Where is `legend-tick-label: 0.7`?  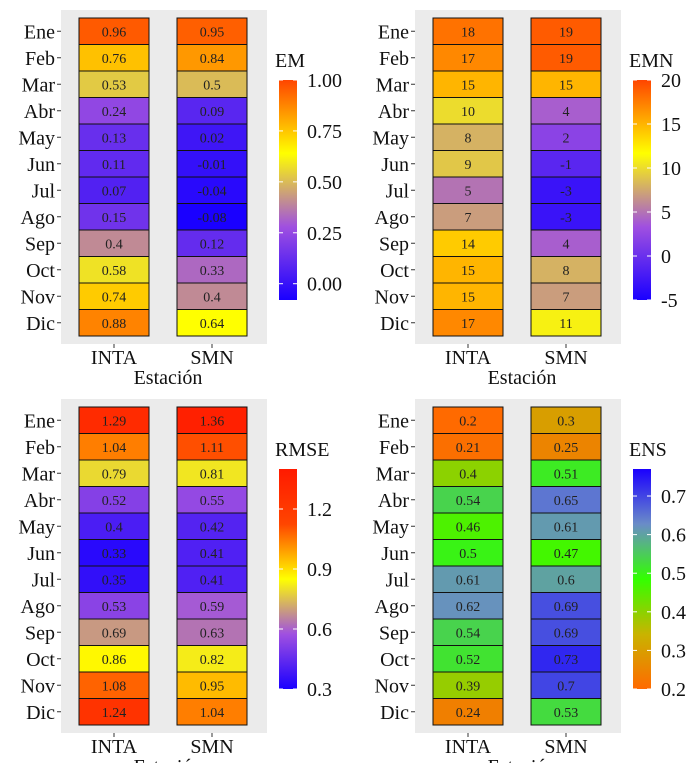
legend-tick-label: 0.7 is located at coordinates (673, 497).